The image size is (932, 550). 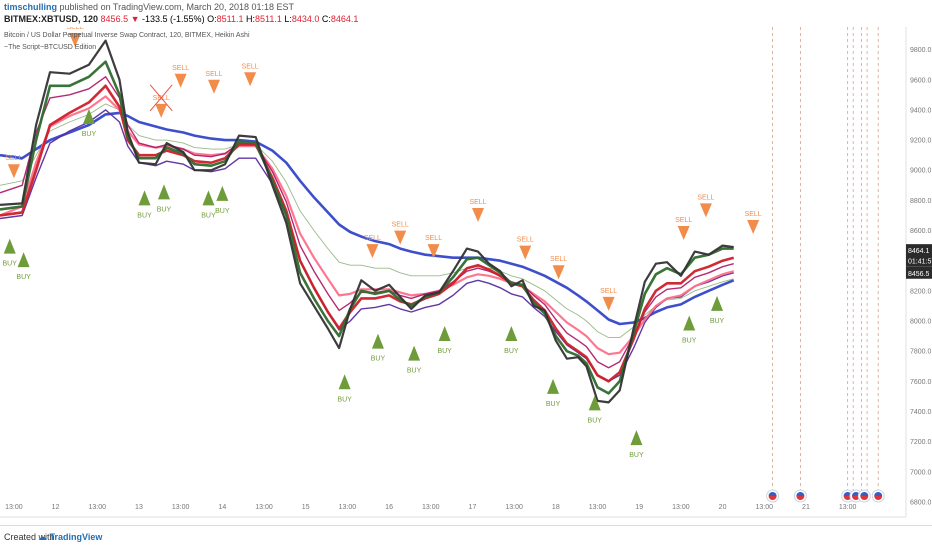 I want to click on open-value: 8511.1, so click(x=230, y=19).